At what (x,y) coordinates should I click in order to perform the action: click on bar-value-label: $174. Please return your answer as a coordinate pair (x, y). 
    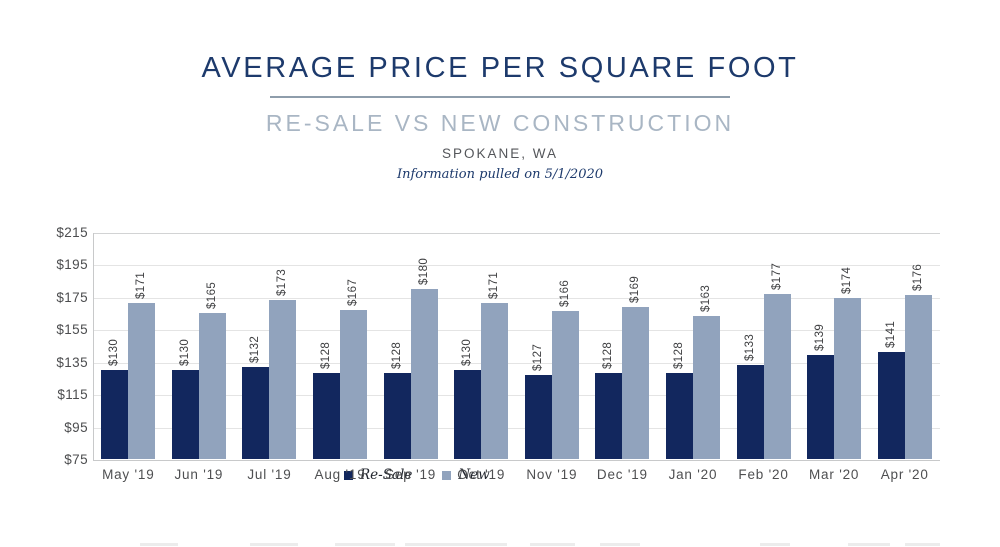
    Looking at the image, I should click on (847, 281).